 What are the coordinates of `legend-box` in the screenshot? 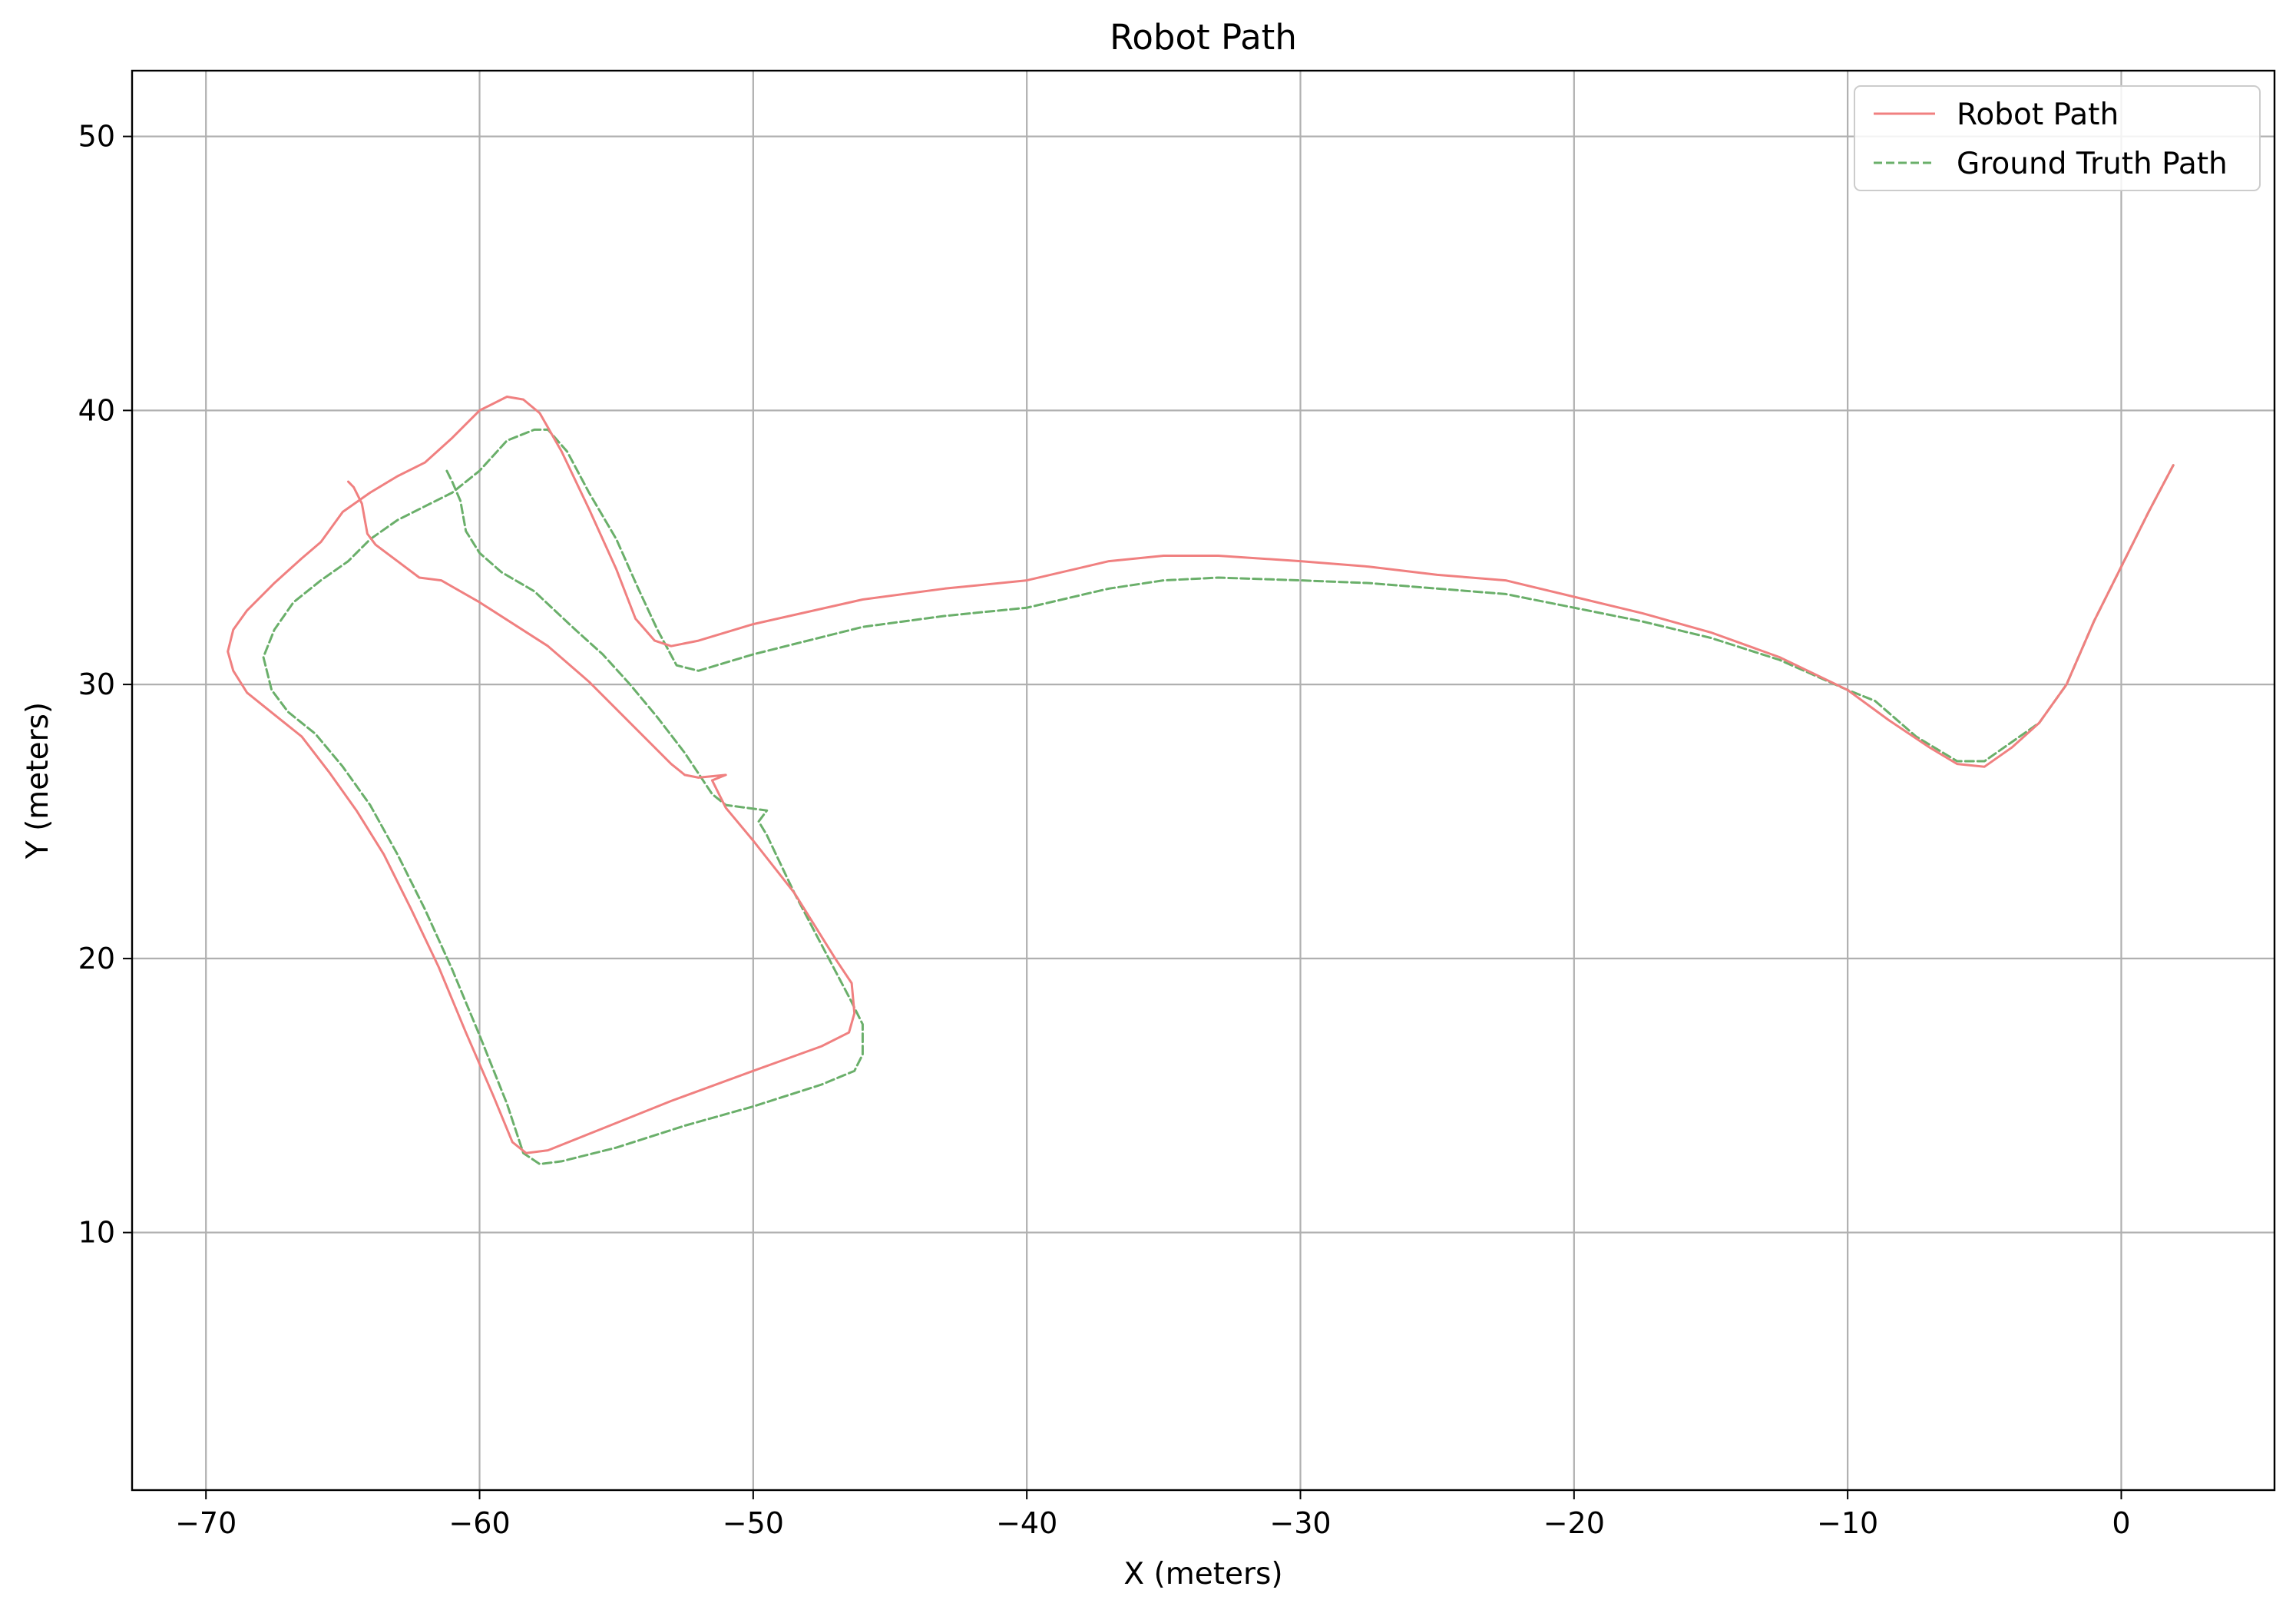 It's located at (2057, 138).